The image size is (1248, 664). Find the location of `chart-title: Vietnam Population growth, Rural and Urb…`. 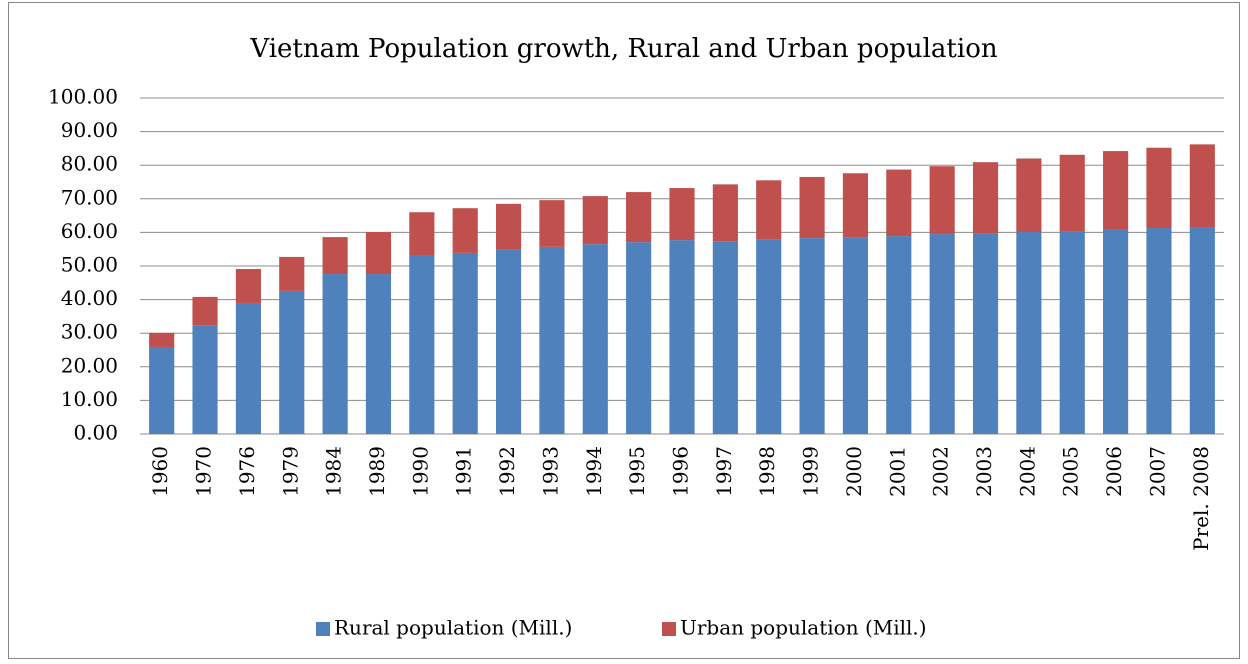

chart-title: Vietnam Population growth, Rural and Urb… is located at coordinates (623, 49).